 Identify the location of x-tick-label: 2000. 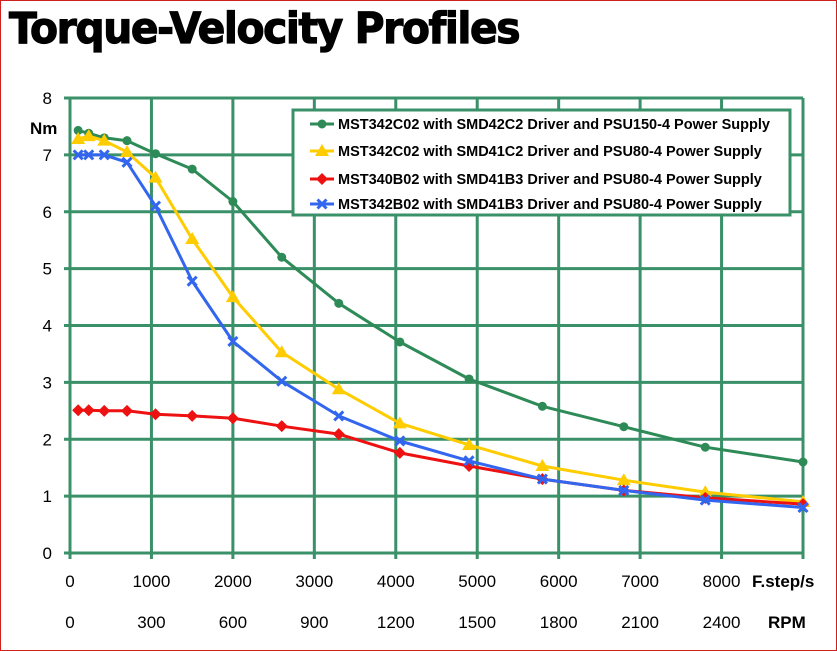
(233, 581).